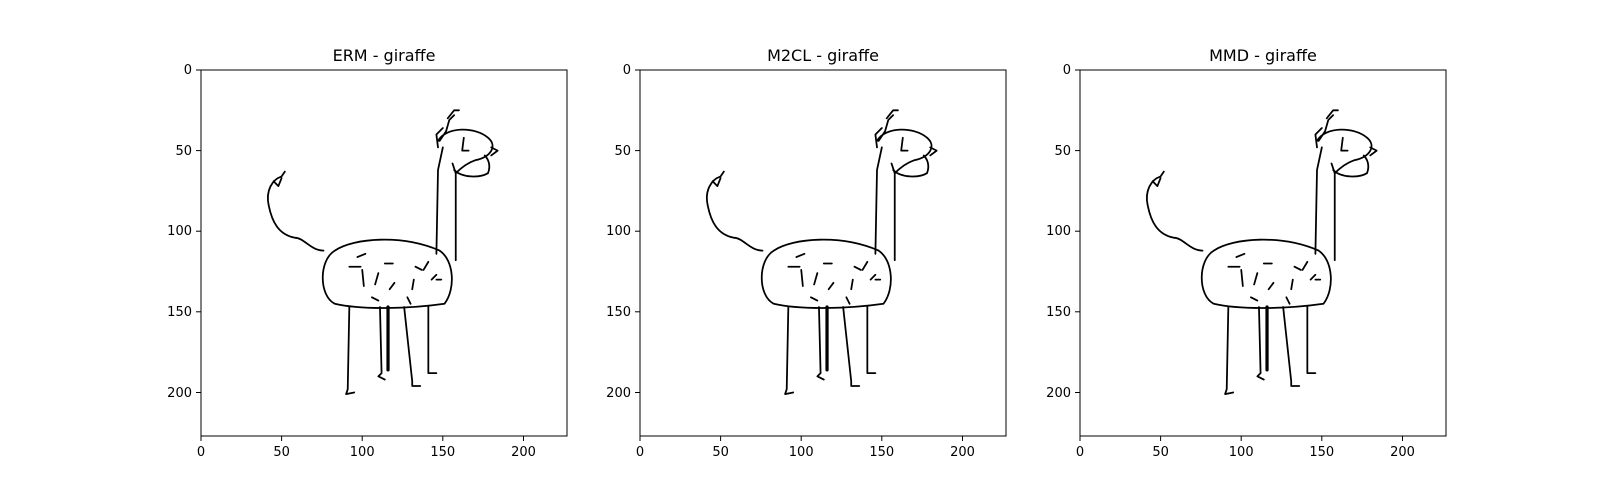 The image size is (1600, 500). I want to click on panel-title: MMD - giraffe, so click(1263, 55).